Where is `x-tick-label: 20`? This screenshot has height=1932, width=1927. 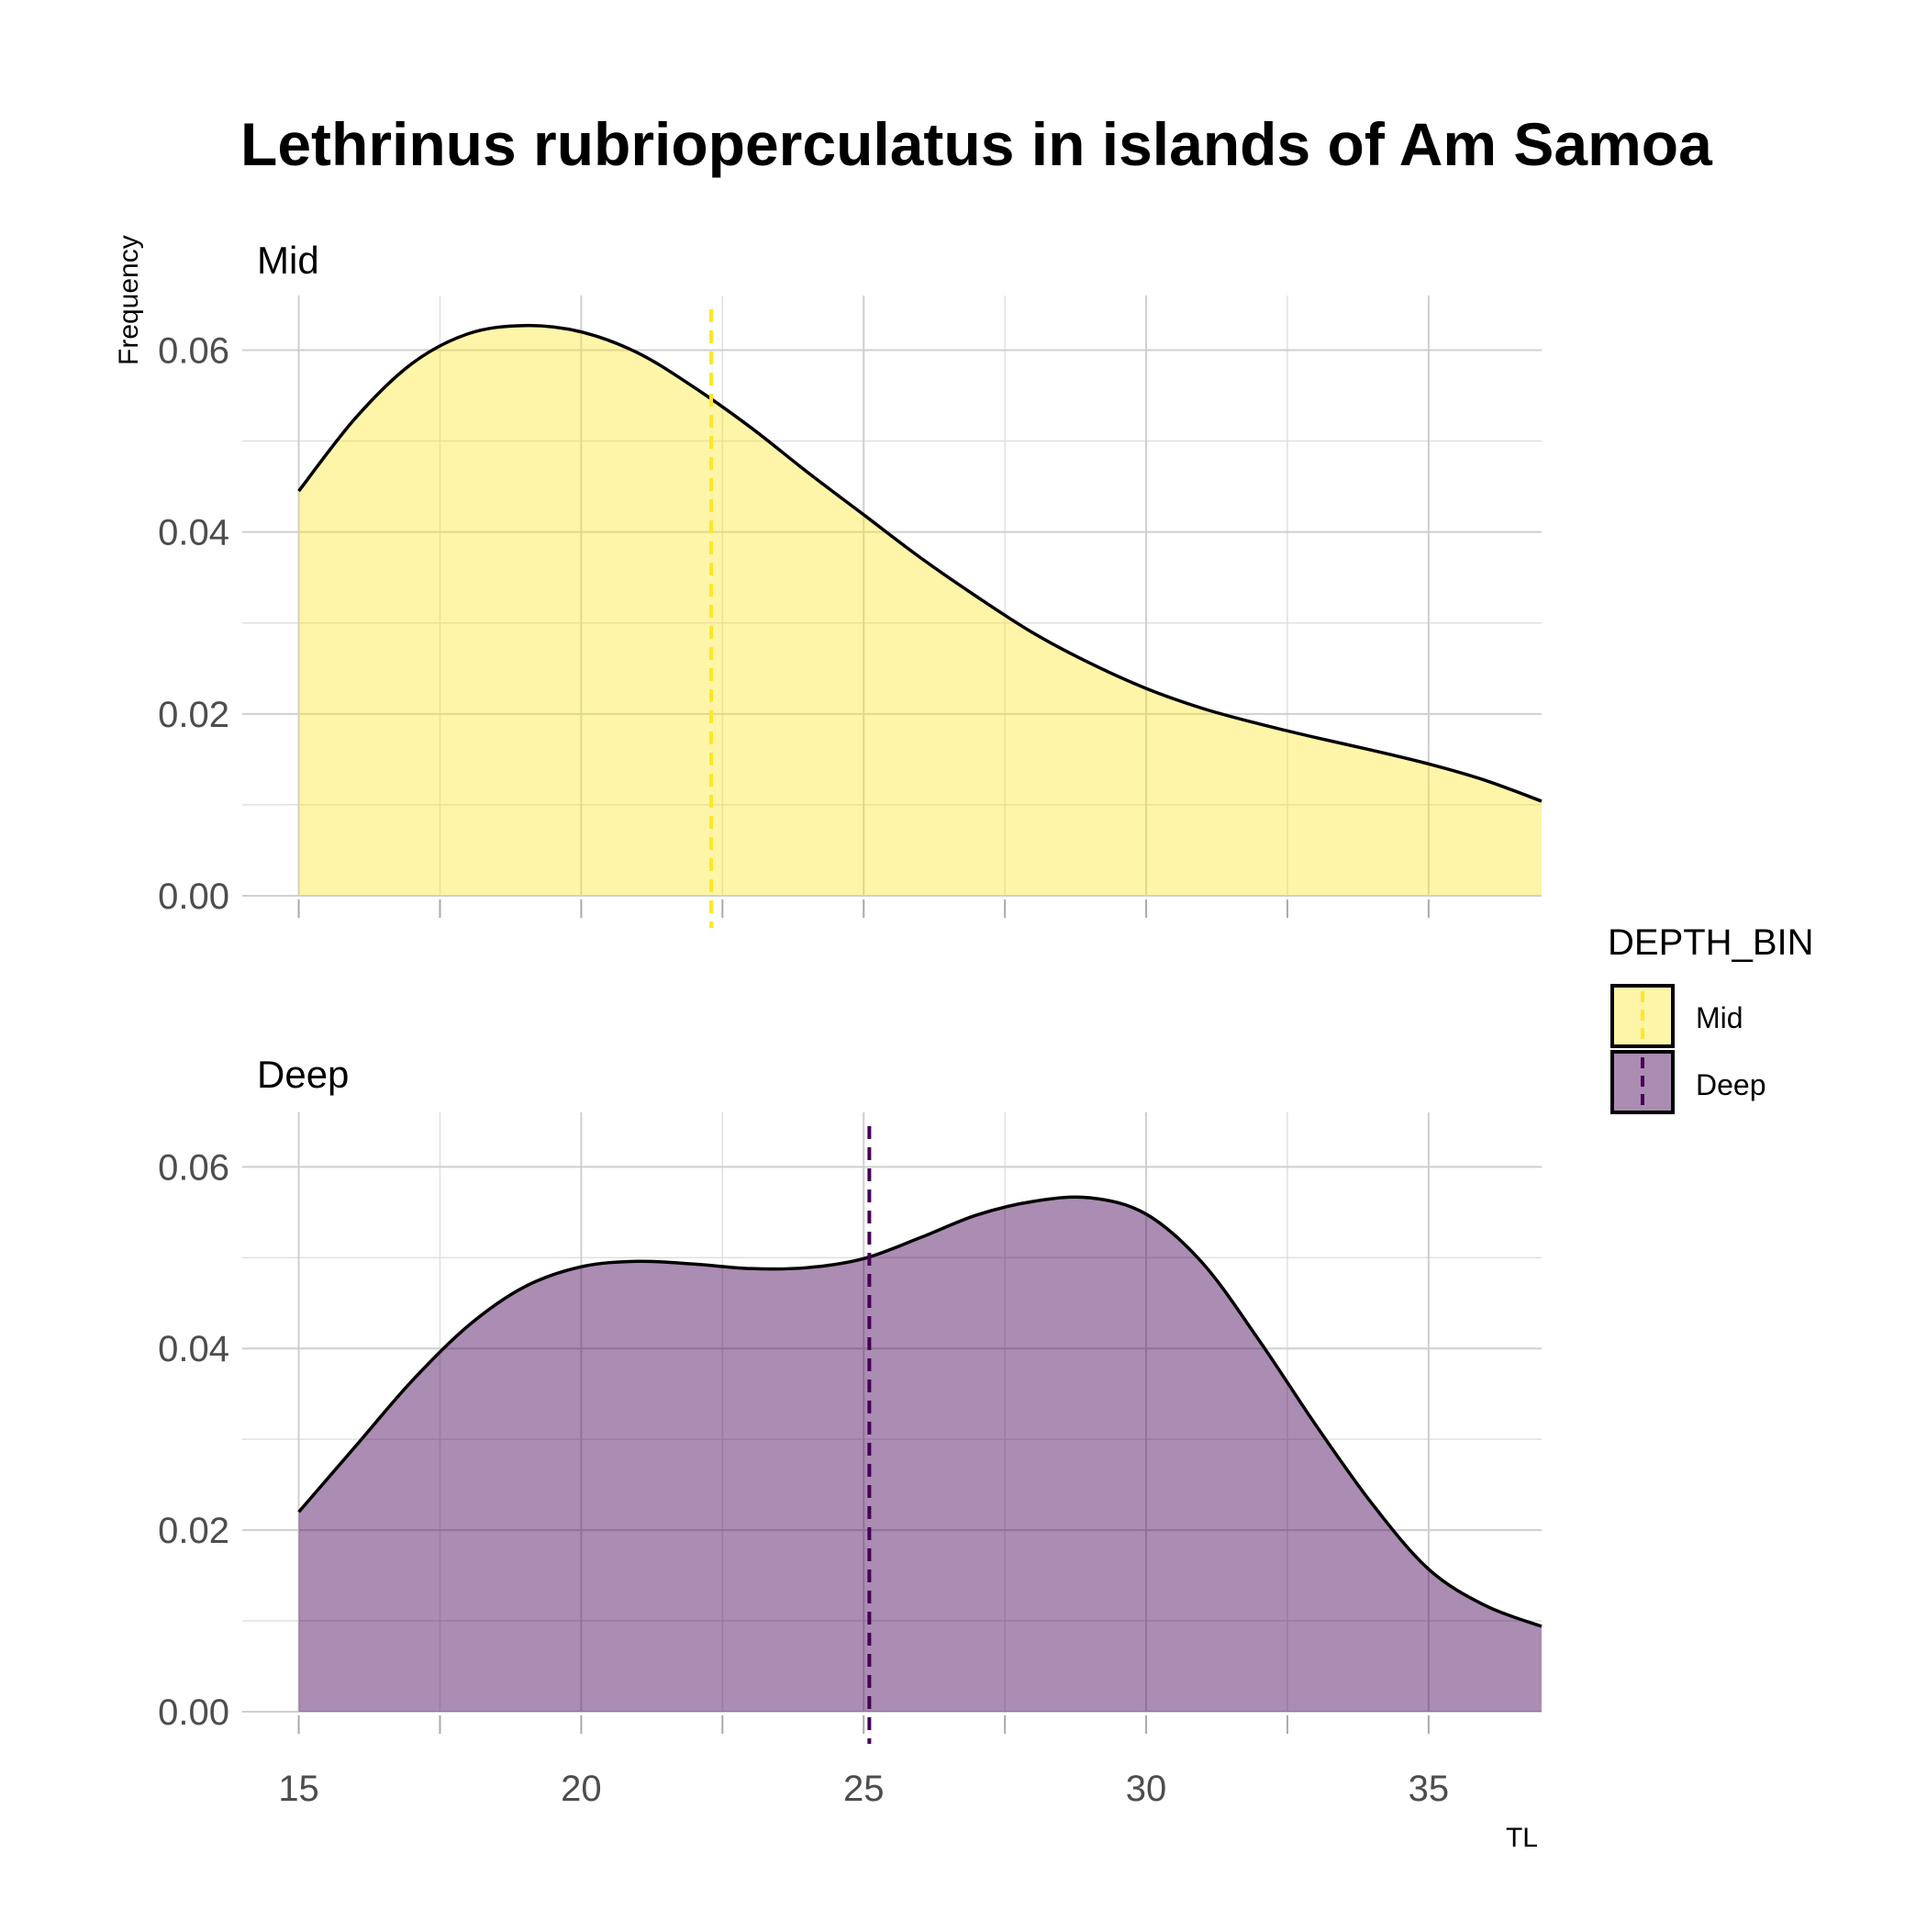
x-tick-label: 20 is located at coordinates (581, 1789).